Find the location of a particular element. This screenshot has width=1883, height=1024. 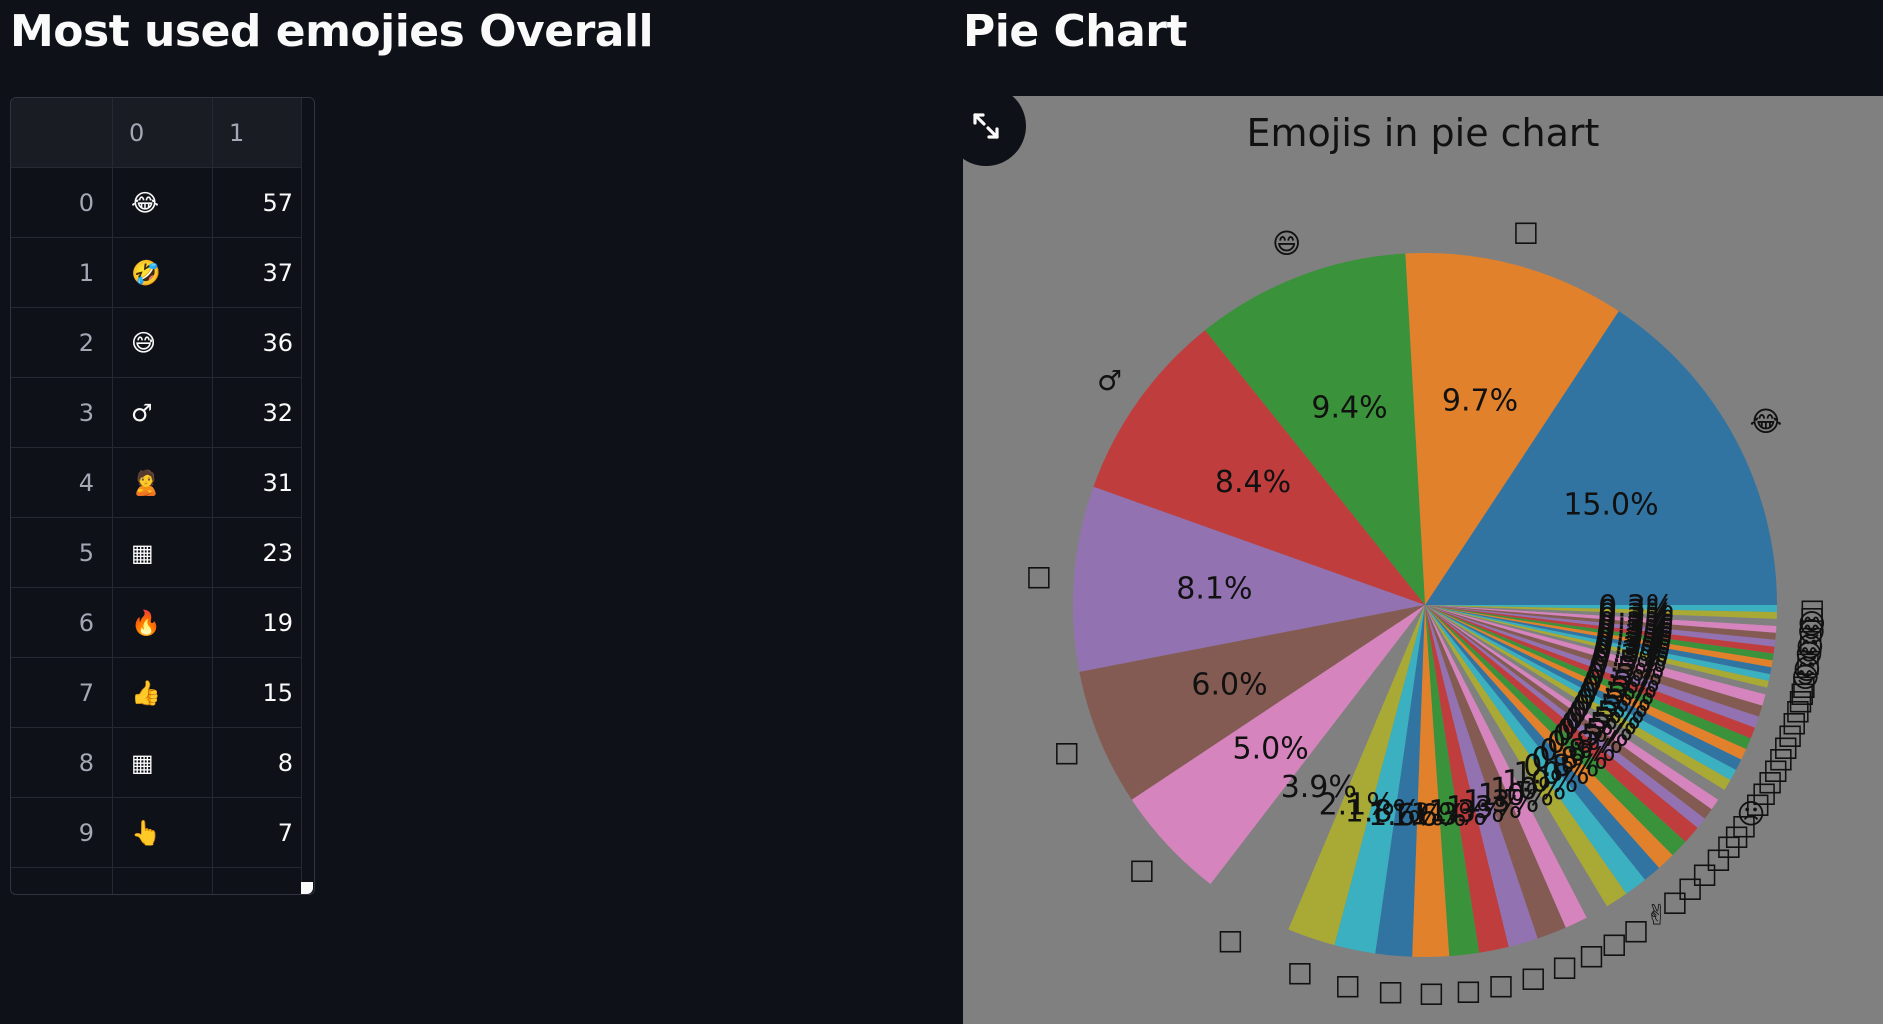

slice-percent-label: 9.4% is located at coordinates (1349, 407).